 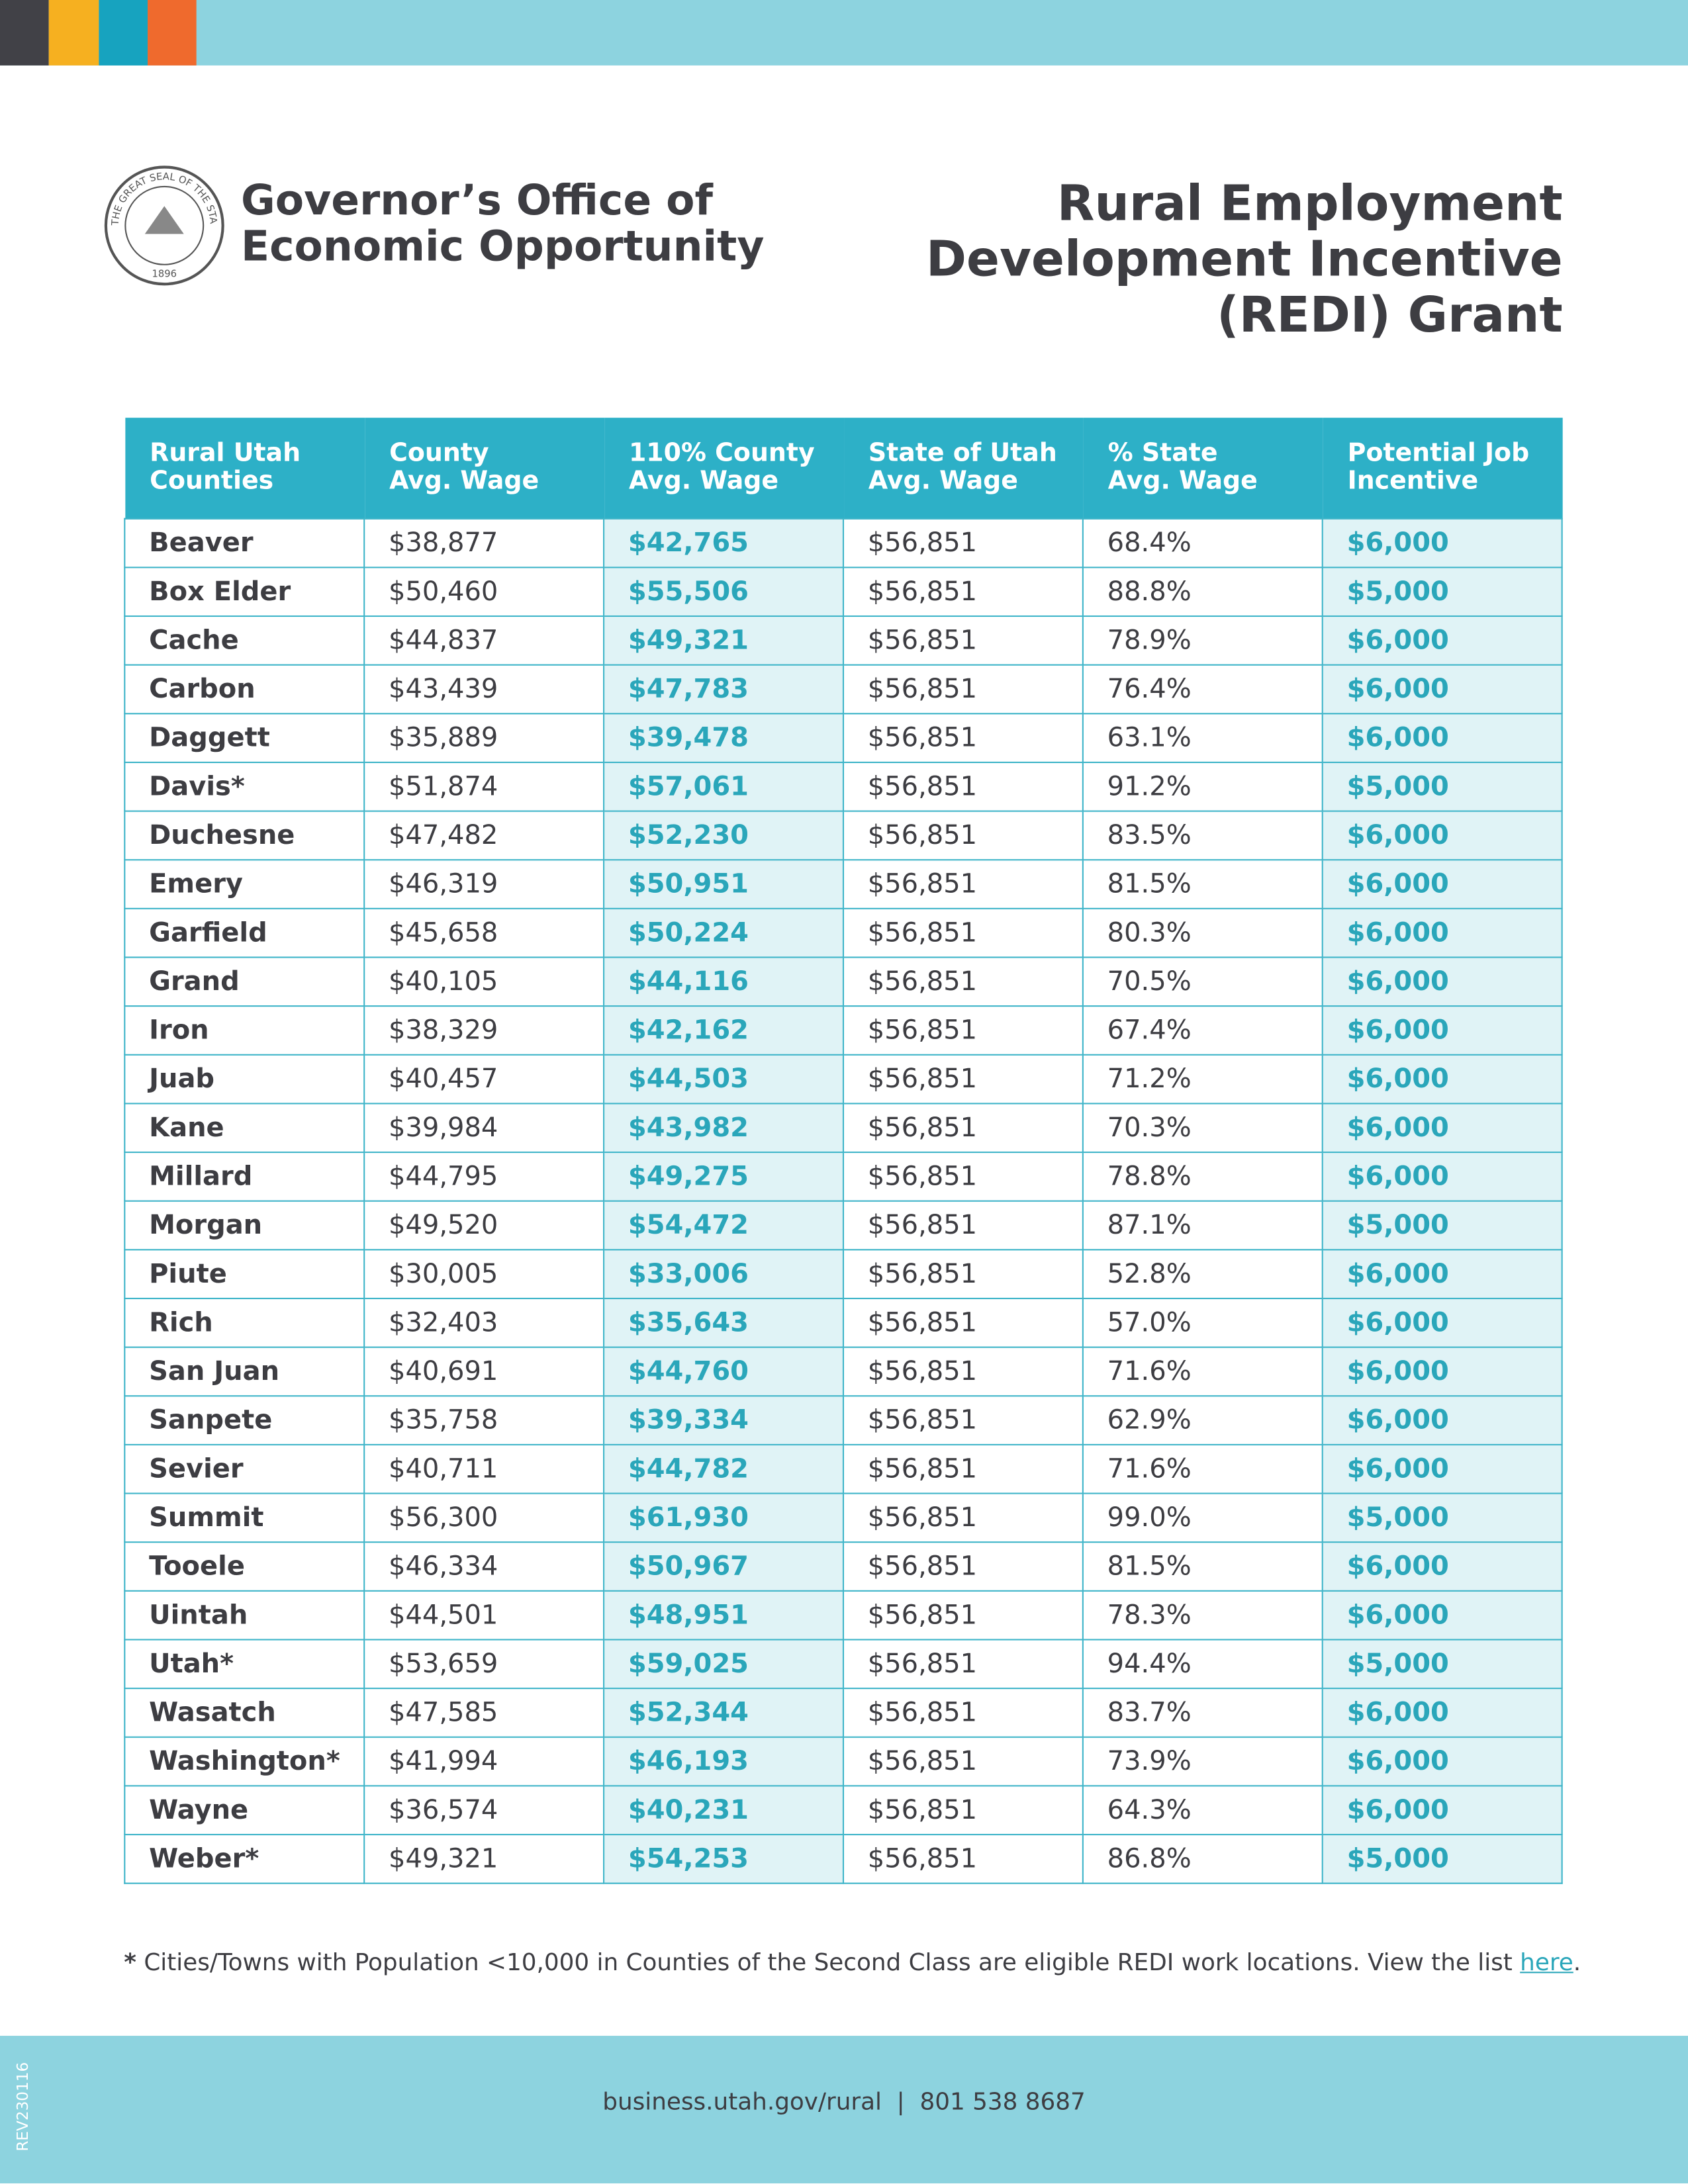 I want to click on table-cell: 67.4%, so click(x=1202, y=1030).